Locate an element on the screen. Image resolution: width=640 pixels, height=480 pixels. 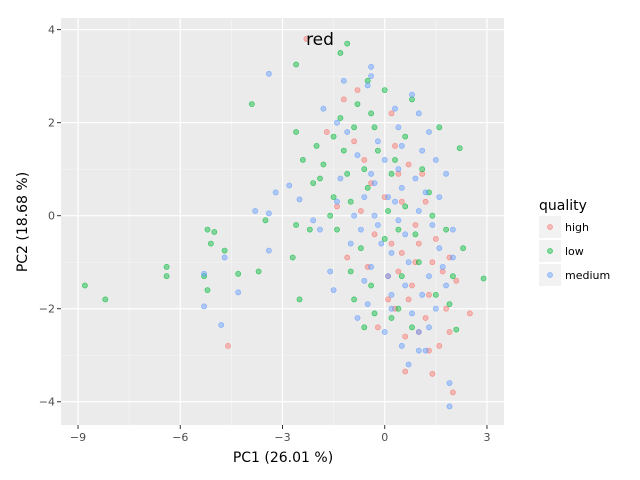
x-axis-title: PC1 (26.01 %) is located at coordinates (283, 458).